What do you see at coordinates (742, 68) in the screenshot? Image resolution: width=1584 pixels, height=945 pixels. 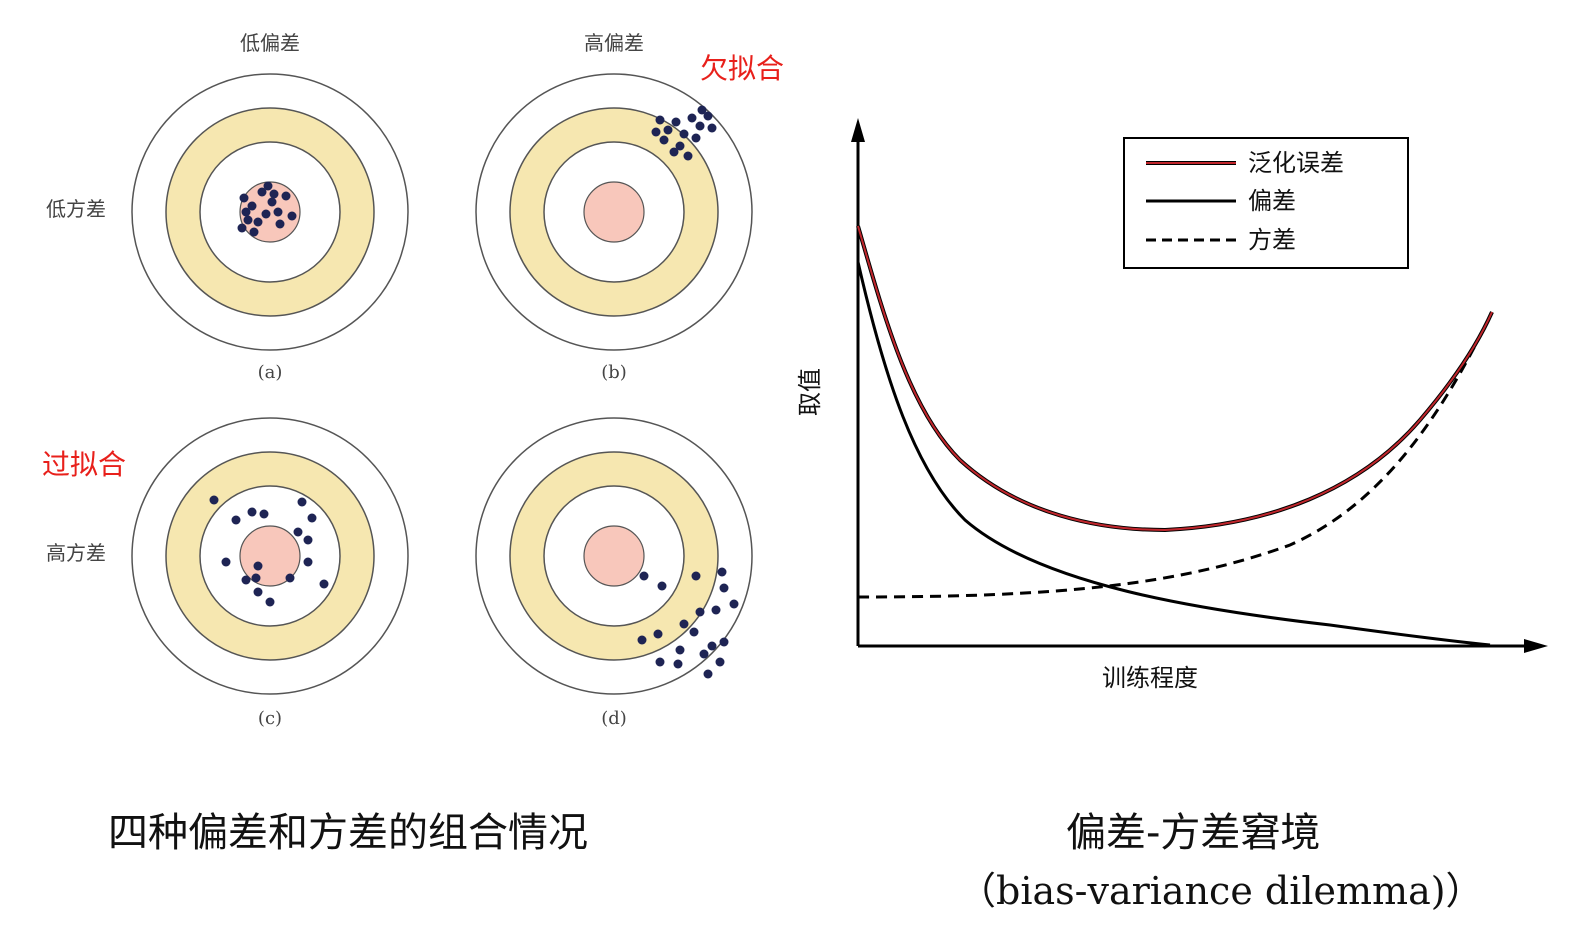 I see `annotation-underfit: 欠拟合` at bounding box center [742, 68].